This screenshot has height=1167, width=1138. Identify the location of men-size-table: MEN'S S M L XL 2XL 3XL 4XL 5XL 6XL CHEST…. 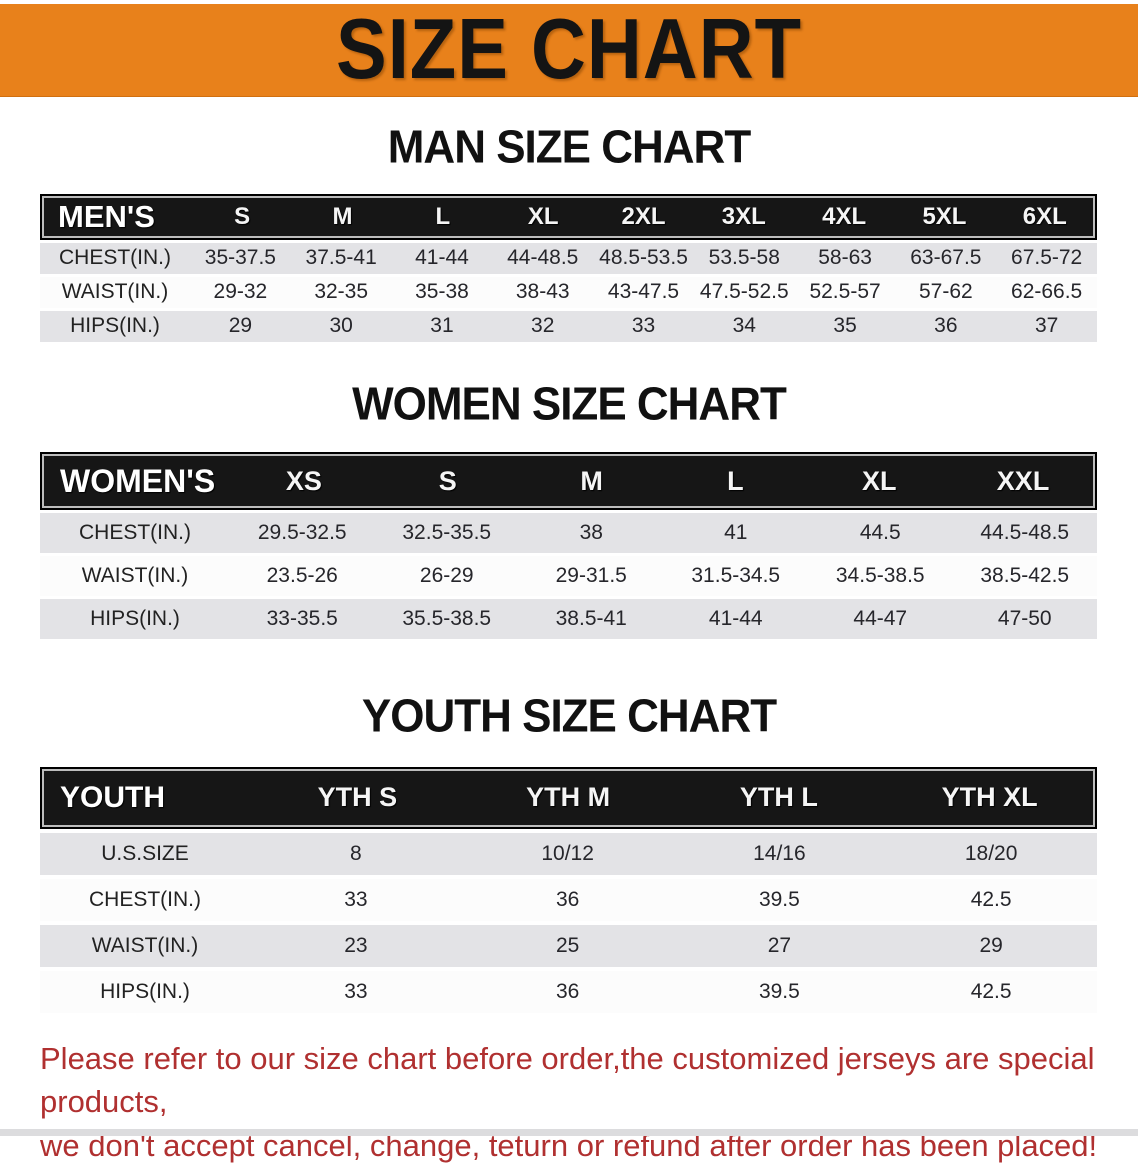
(568, 267).